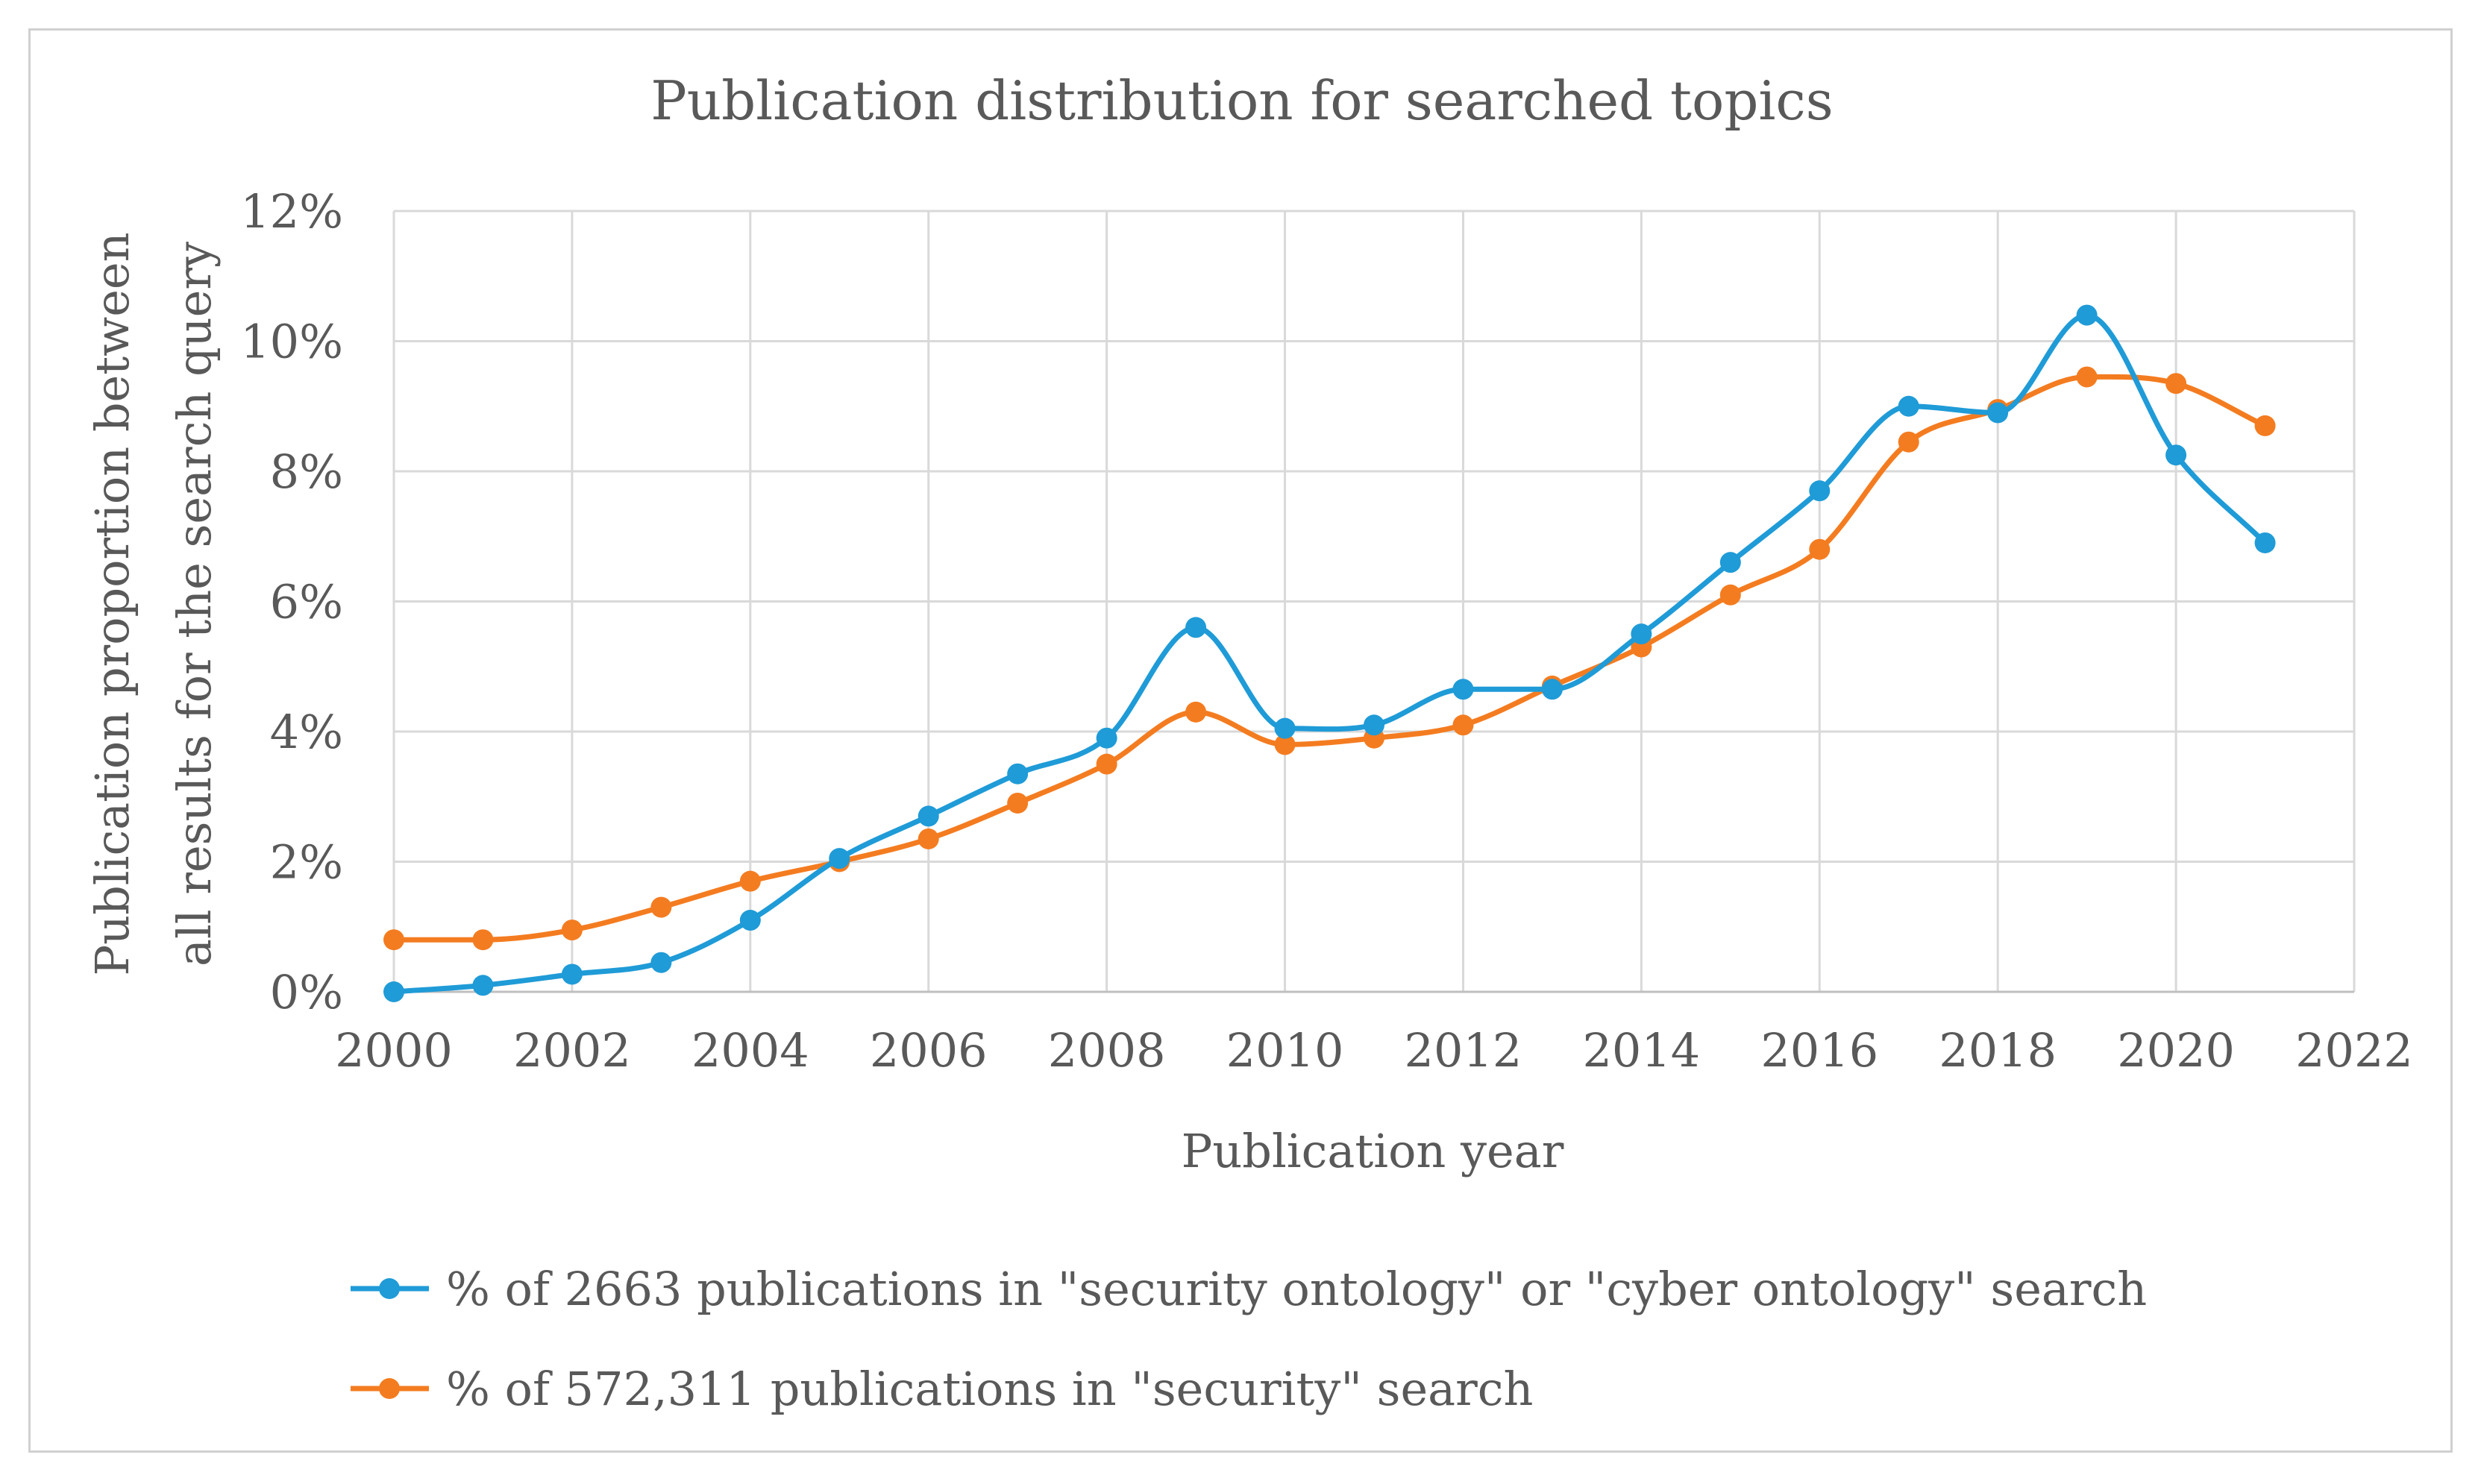  Describe the element at coordinates (1909, 406) in the screenshot. I see `data-point-series-1-2017` at that location.